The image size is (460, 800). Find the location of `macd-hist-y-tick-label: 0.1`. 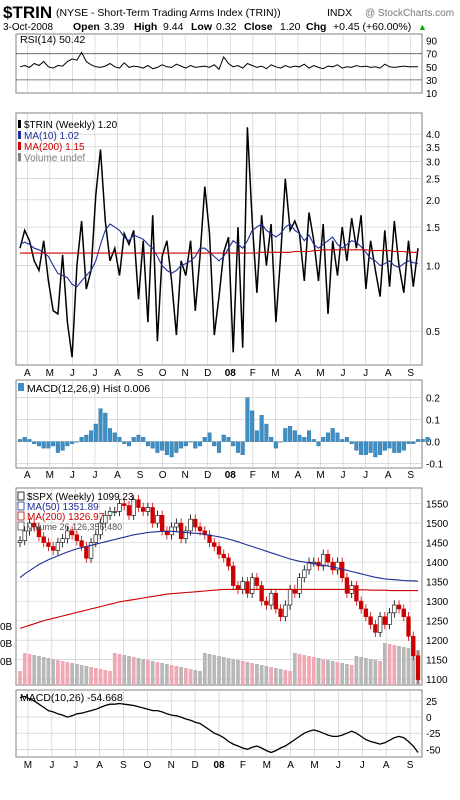

macd-hist-y-tick-label: 0.1 is located at coordinates (433, 421).